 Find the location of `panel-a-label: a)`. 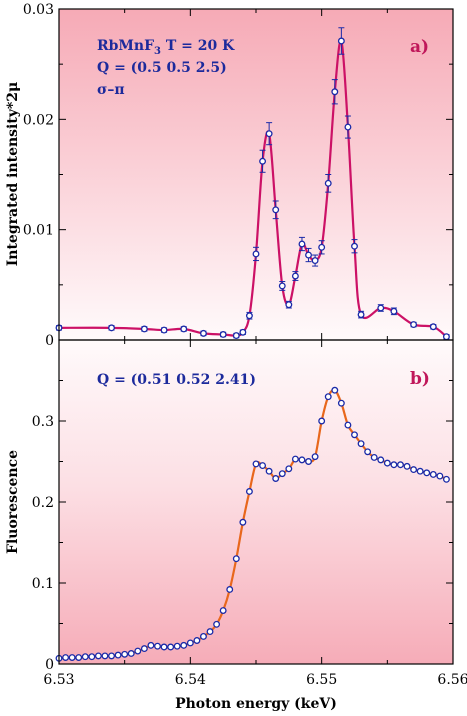

panel-a-label: a) is located at coordinates (419, 47).